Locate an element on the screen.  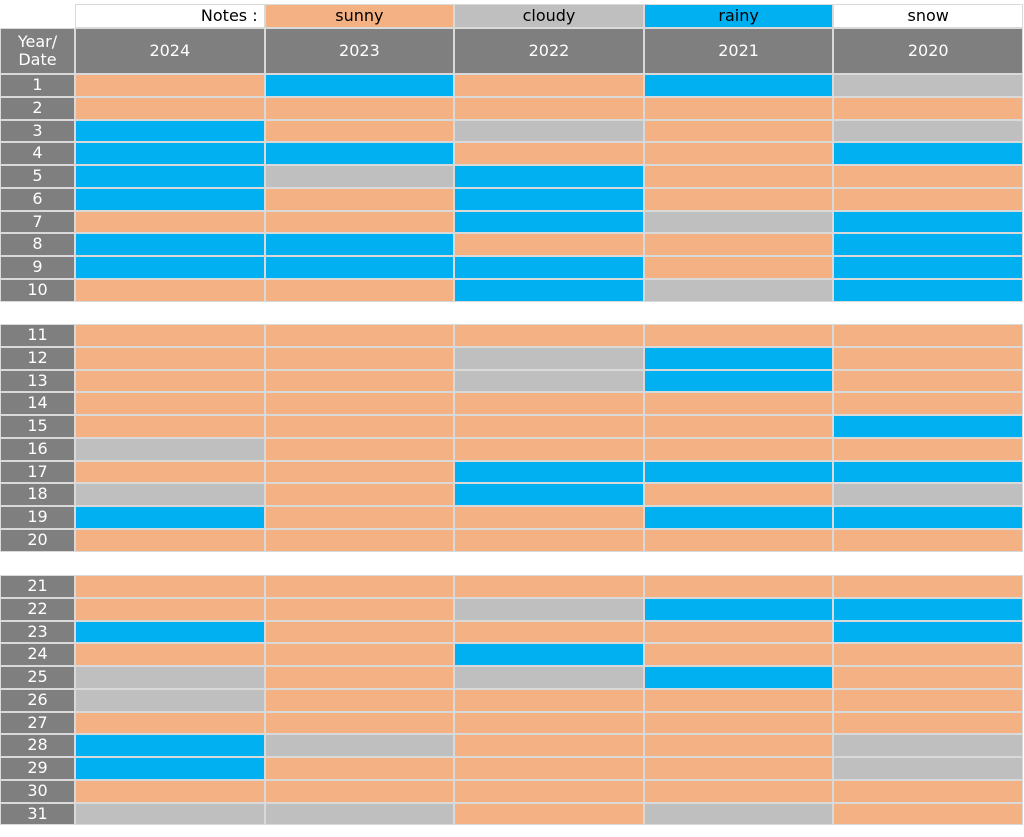
year-header: 2023 is located at coordinates (359, 51).